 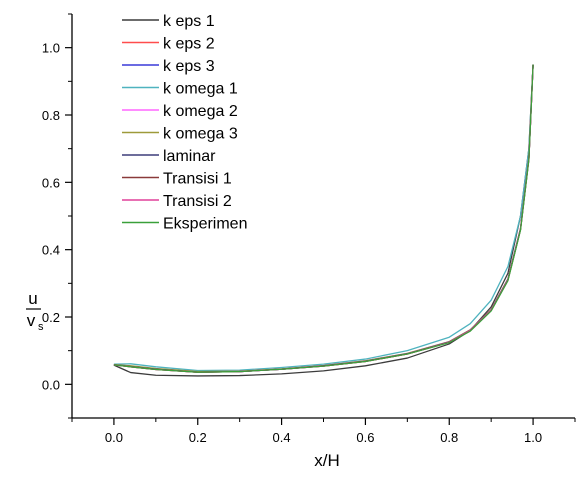 What do you see at coordinates (197, 201) in the screenshot?
I see `legend-label: Transisi 2` at bounding box center [197, 201].